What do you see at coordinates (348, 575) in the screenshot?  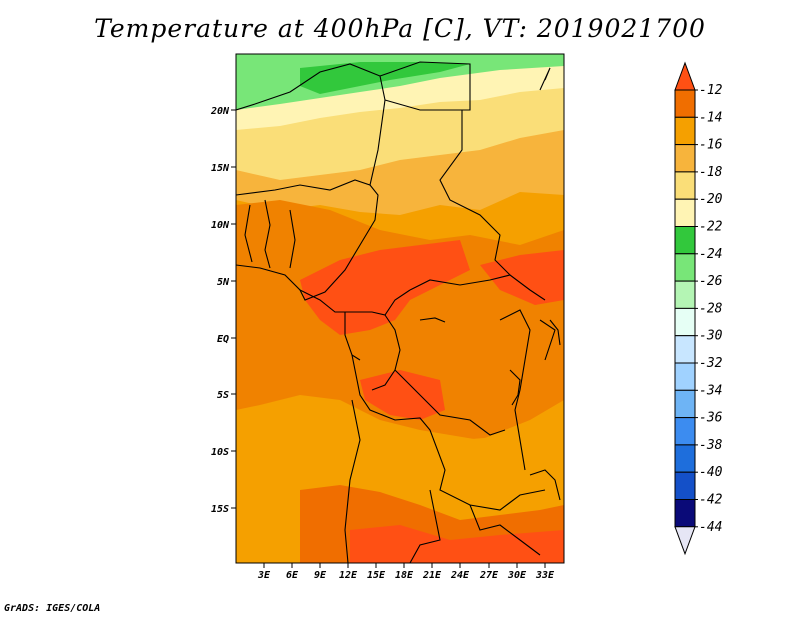 I see `lon-label: 12E` at bounding box center [348, 575].